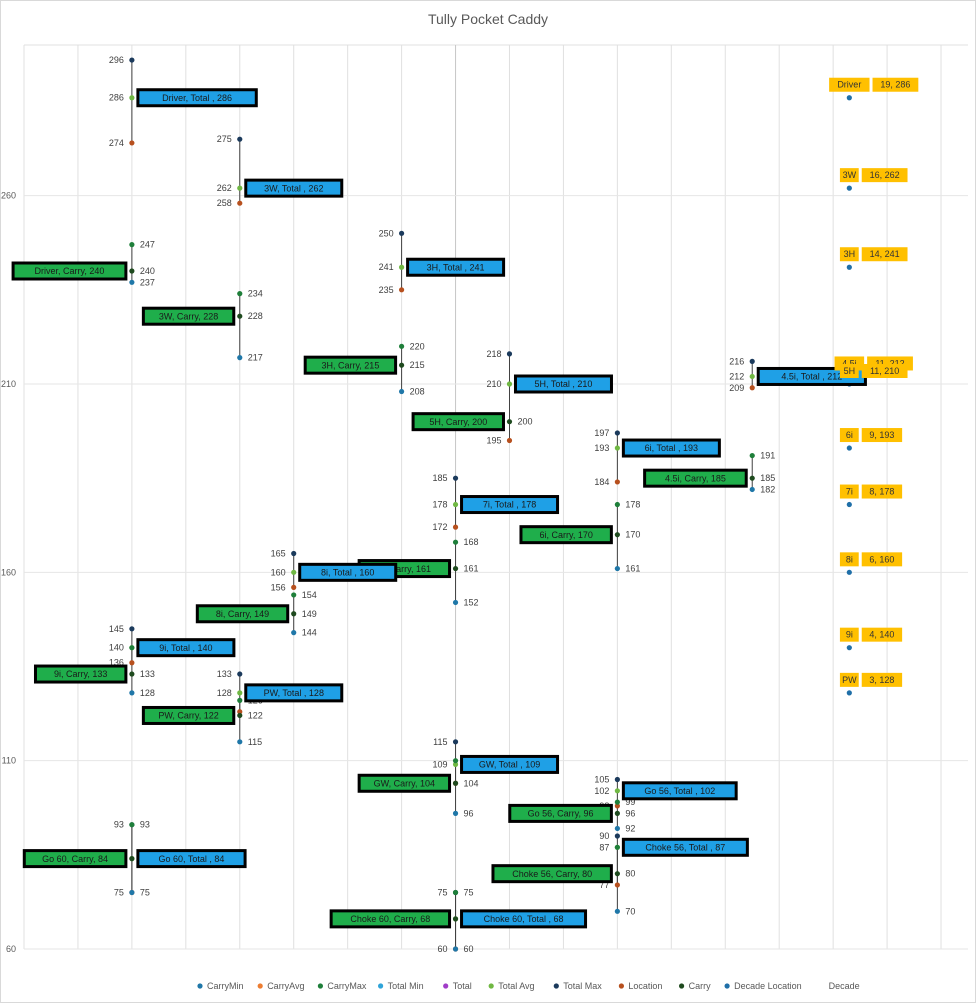 Image resolution: width=976 pixels, height=1008 pixels. I want to click on legend-label: CarryMin, so click(225, 986).